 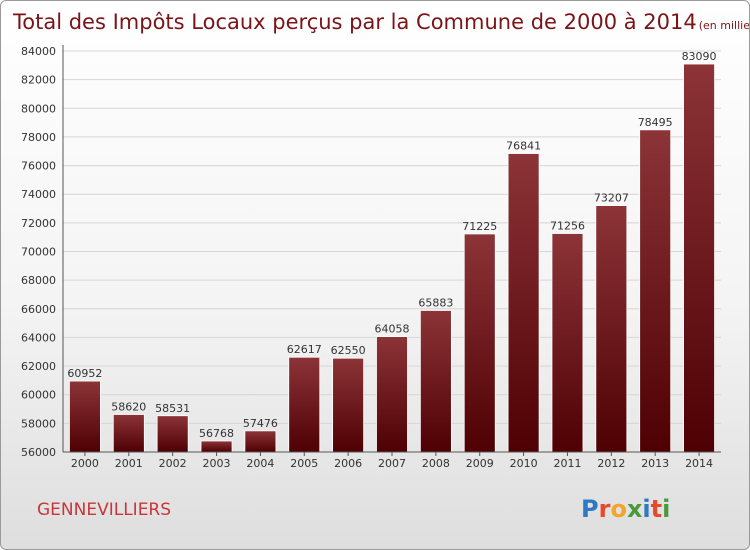 I want to click on value-label-2011: 71256, so click(x=567, y=226).